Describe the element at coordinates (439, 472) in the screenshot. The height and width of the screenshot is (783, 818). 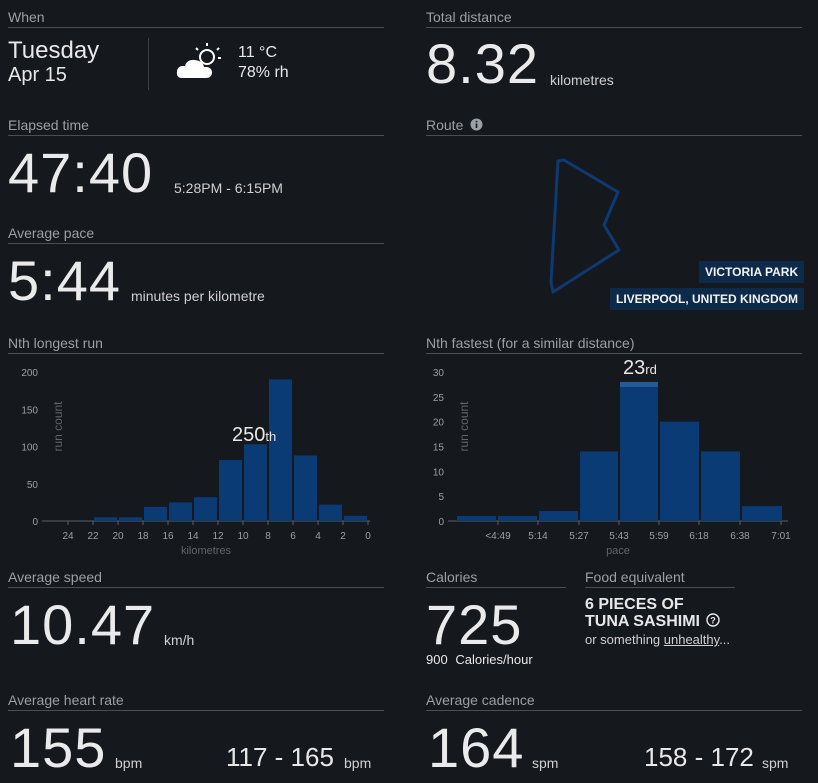
I see `y-tick-label: 10` at that location.